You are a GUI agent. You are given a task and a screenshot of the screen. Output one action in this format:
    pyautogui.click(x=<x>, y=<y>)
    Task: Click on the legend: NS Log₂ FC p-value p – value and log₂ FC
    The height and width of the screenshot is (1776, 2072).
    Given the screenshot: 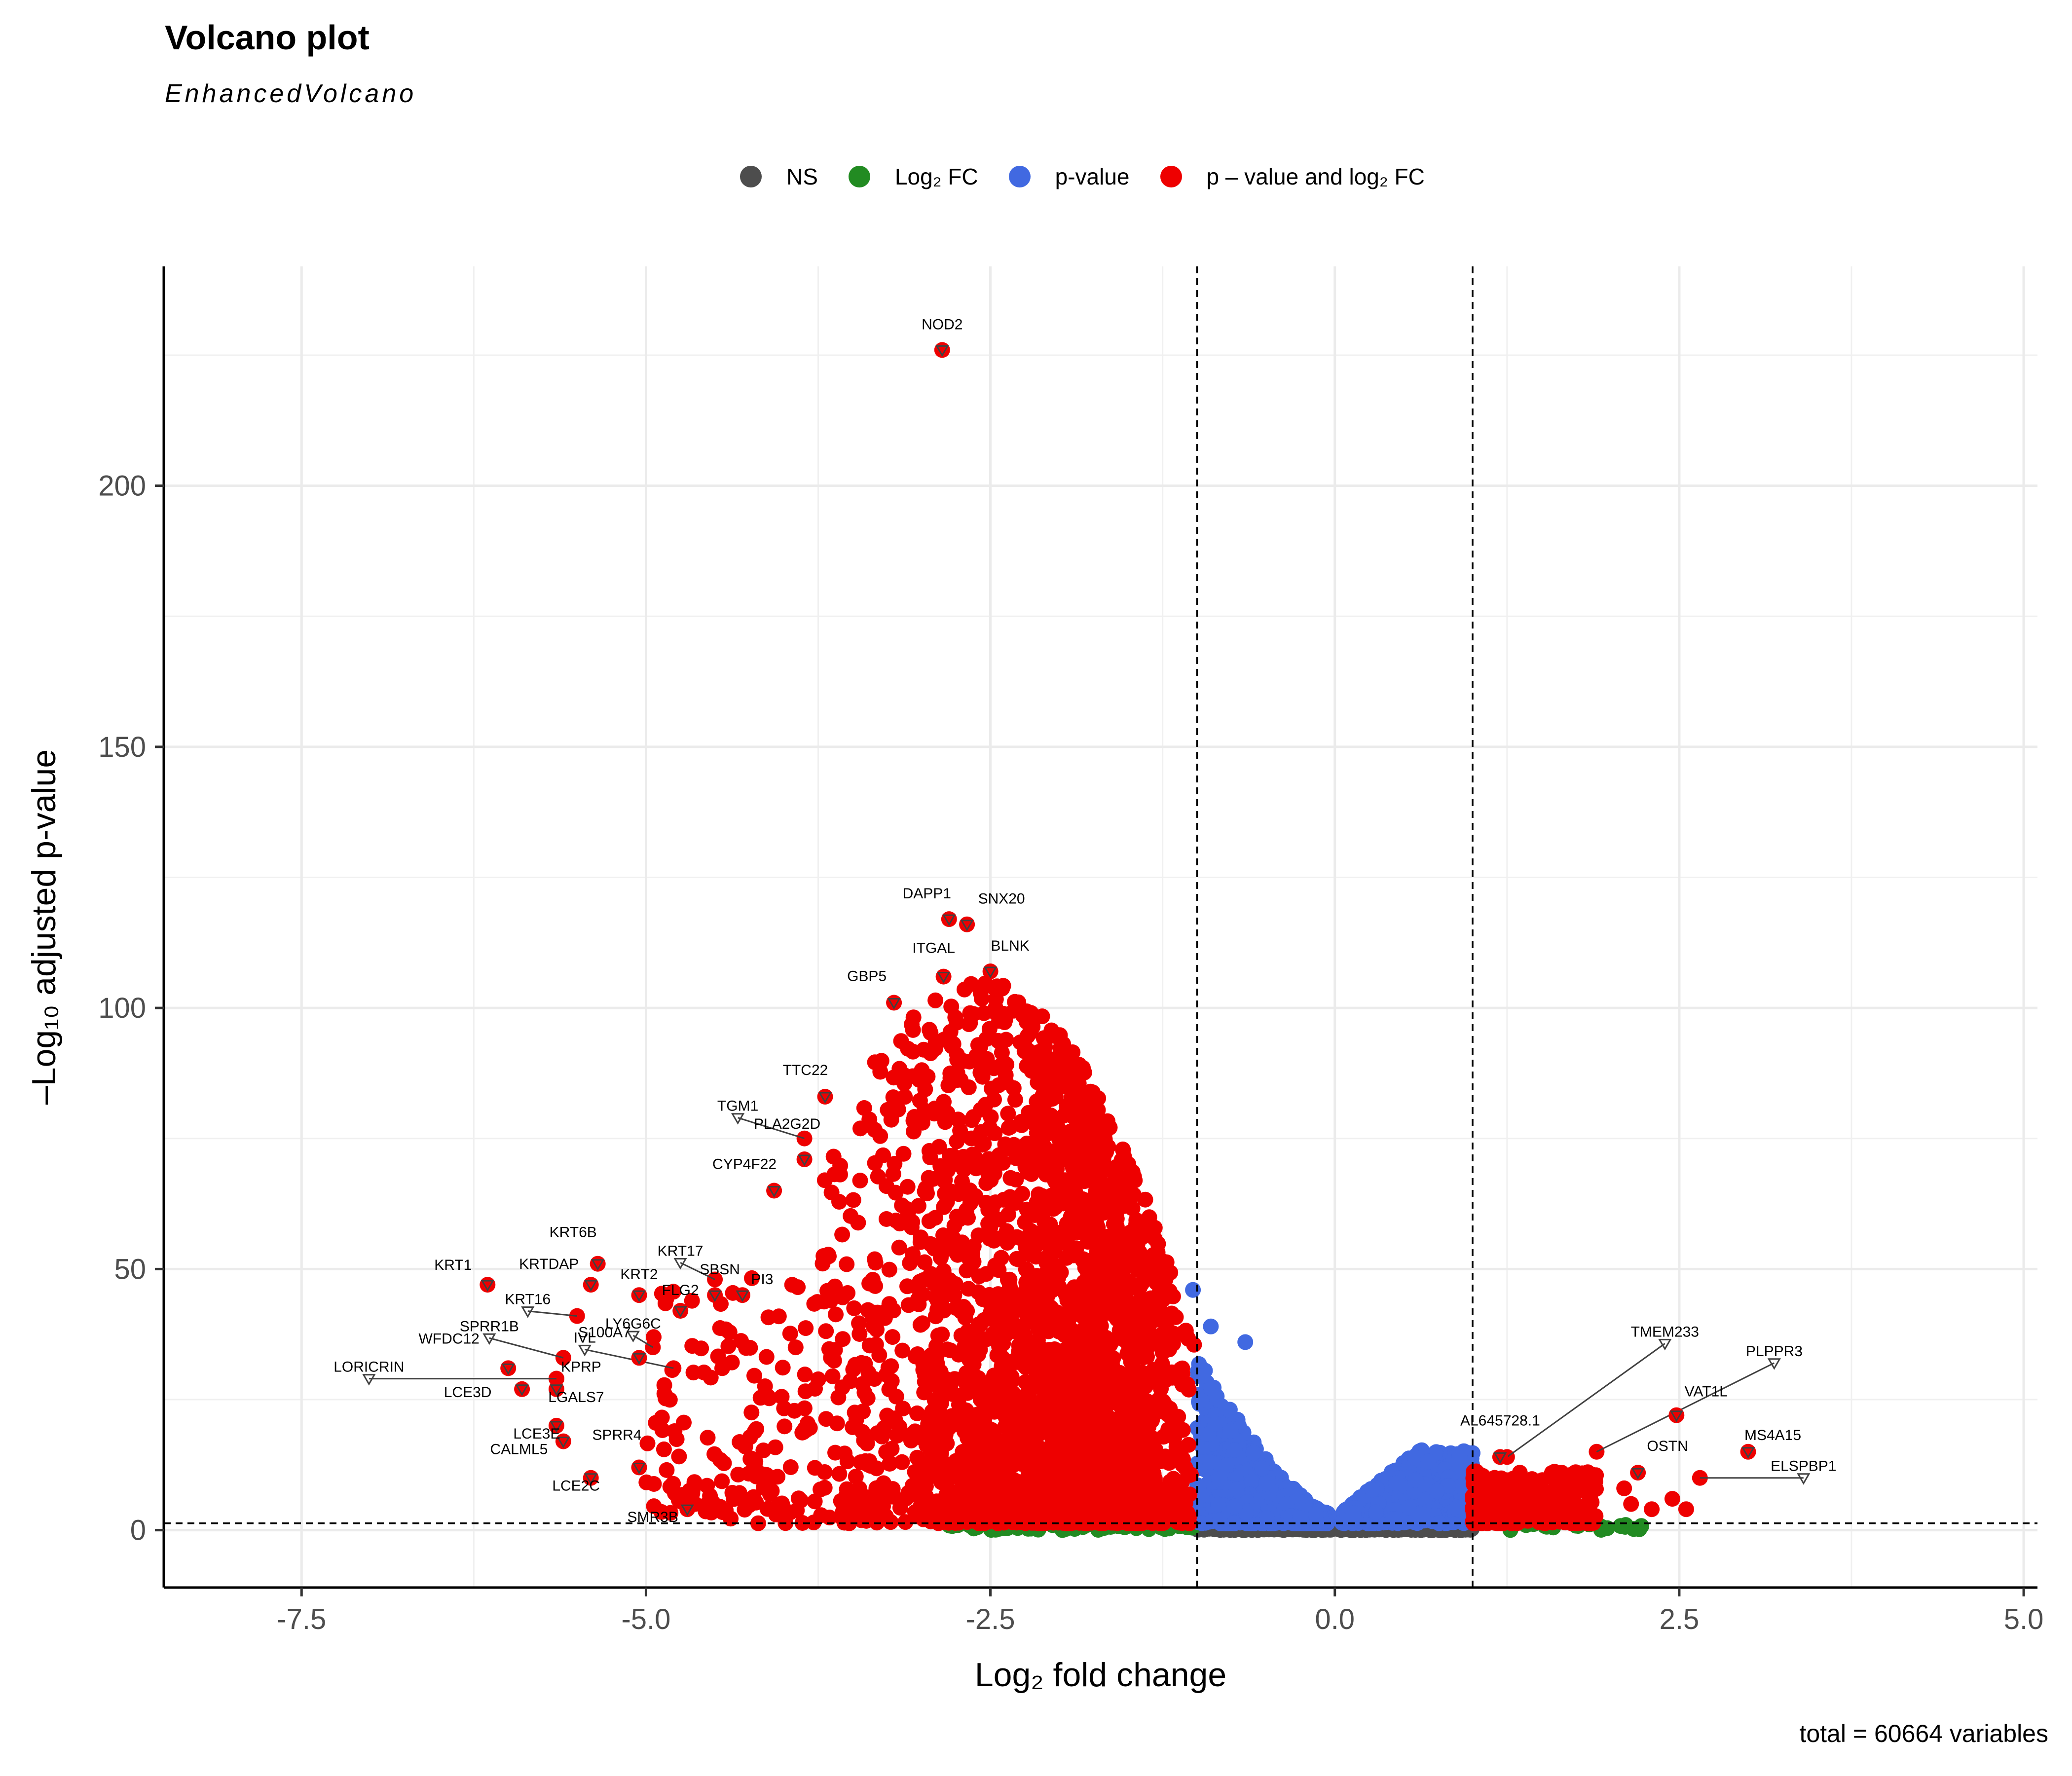 What is the action you would take?
    pyautogui.click(x=1098, y=177)
    